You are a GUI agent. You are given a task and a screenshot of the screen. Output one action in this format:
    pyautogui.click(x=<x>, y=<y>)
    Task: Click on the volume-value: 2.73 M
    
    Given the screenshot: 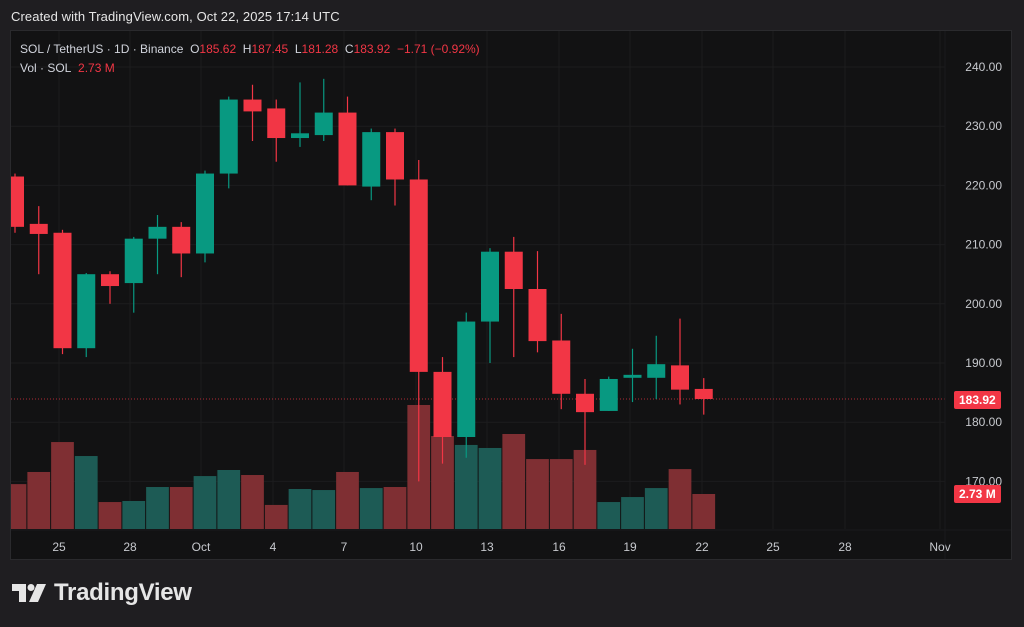 What is the action you would take?
    pyautogui.click(x=96, y=68)
    